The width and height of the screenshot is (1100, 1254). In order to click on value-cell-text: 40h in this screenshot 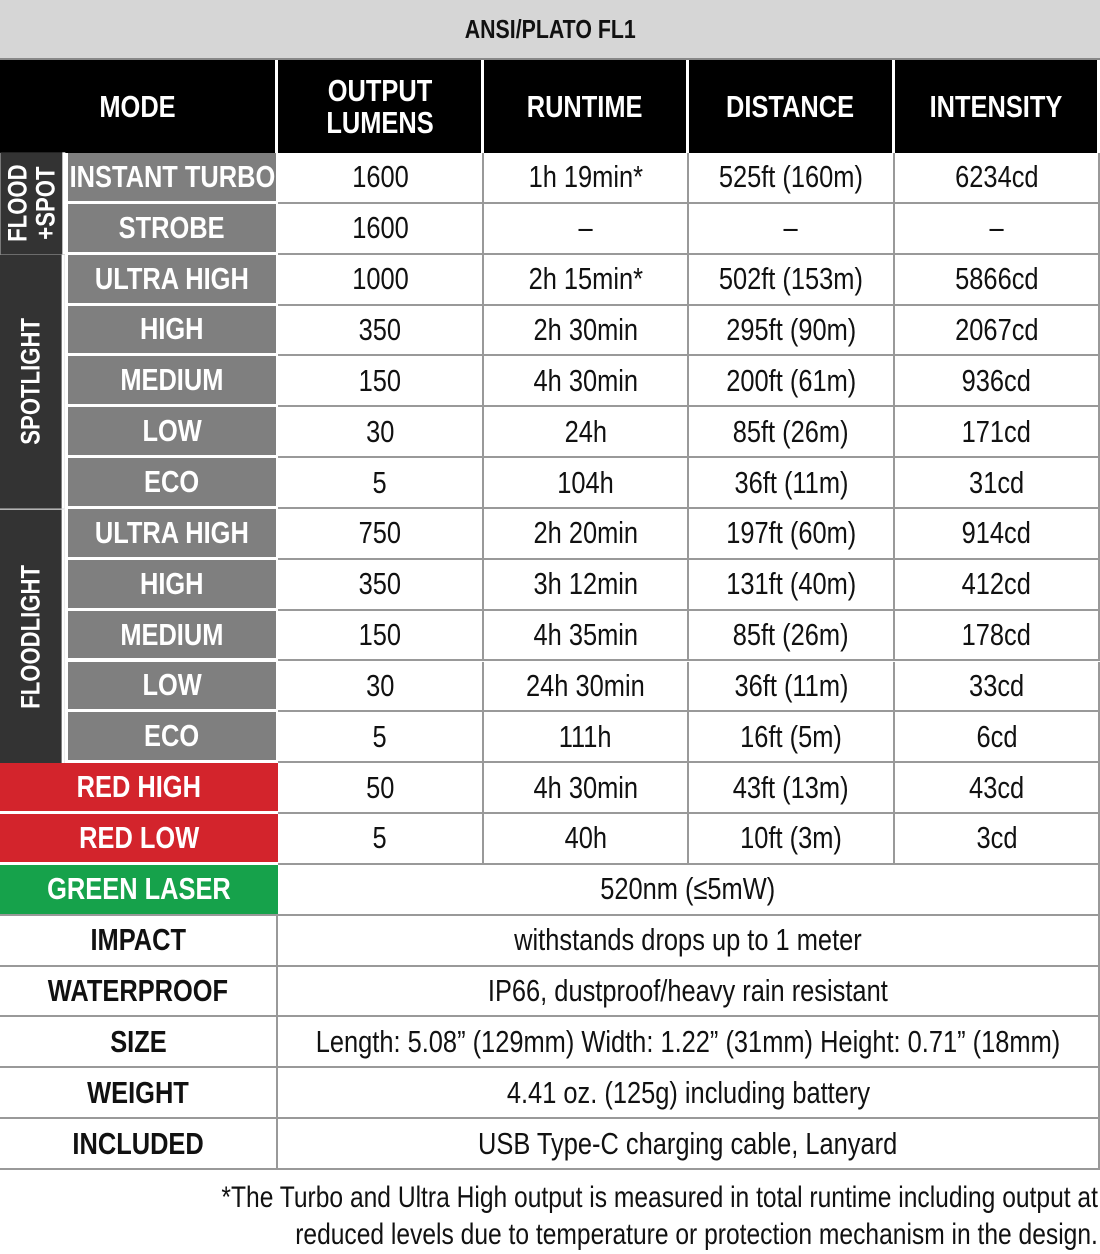, I will do `click(585, 838)`.